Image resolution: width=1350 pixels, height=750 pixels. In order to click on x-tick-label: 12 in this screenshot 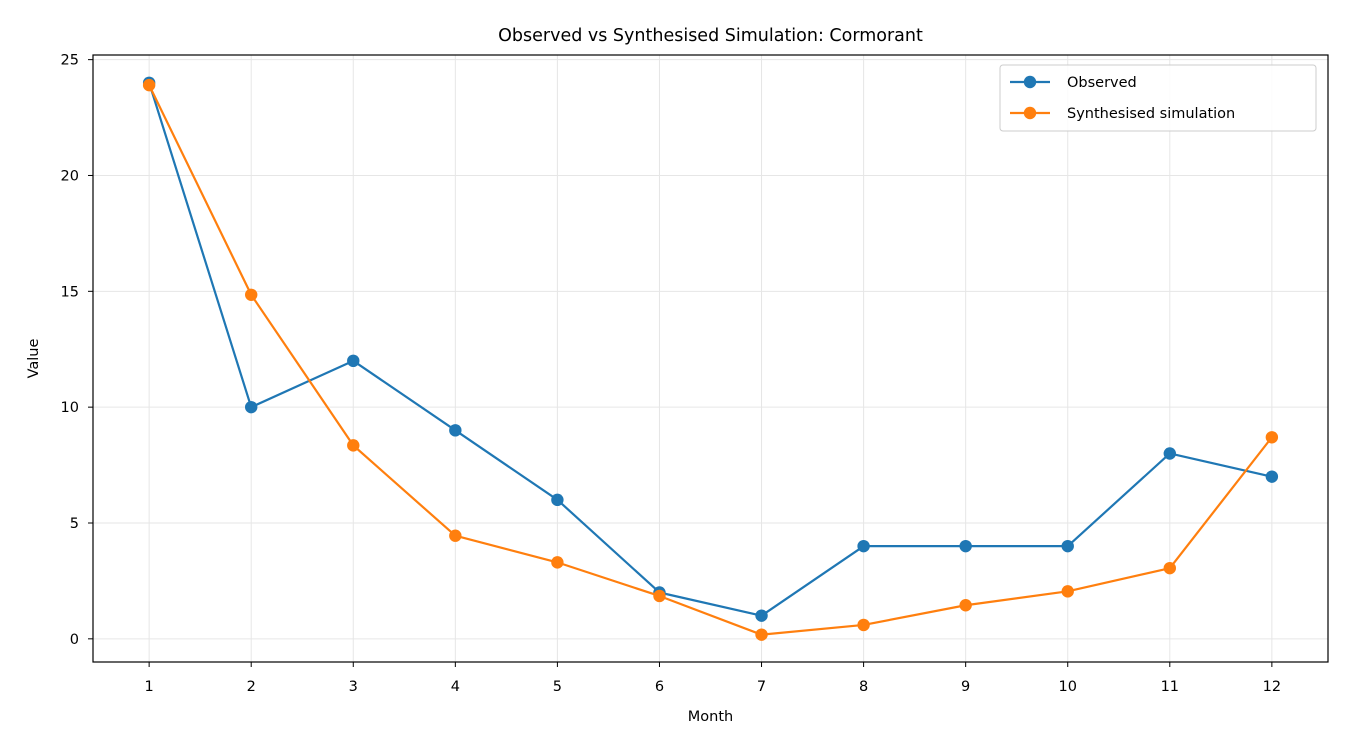, I will do `click(1272, 687)`.